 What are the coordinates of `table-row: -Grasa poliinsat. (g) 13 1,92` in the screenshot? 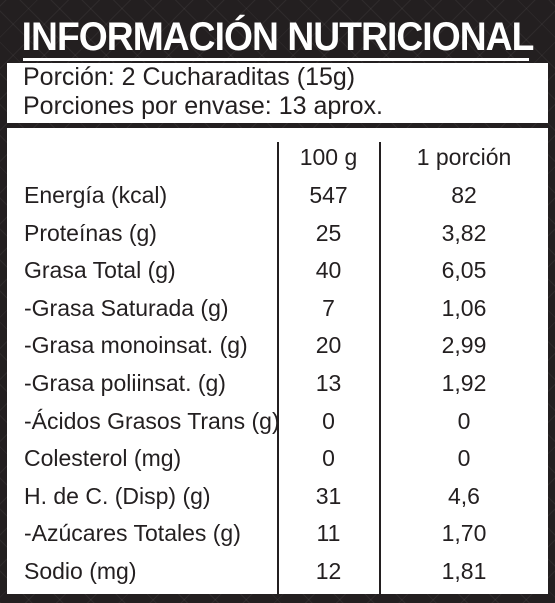 It's located at (277, 384).